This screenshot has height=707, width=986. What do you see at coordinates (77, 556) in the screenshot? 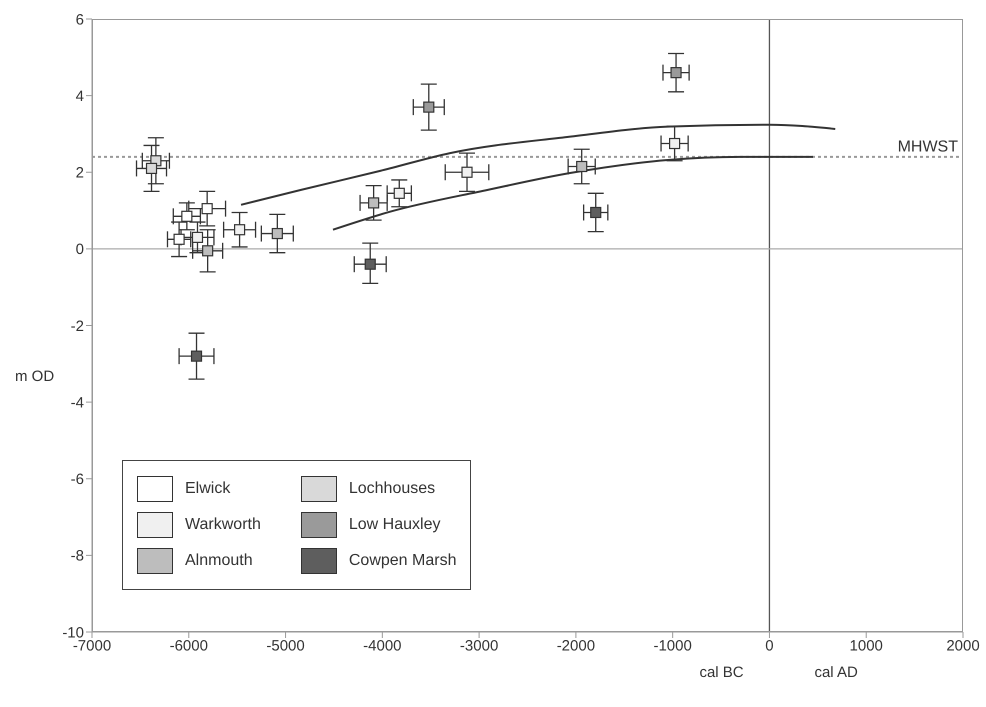
I see `y-tick-label: -8` at bounding box center [77, 556].